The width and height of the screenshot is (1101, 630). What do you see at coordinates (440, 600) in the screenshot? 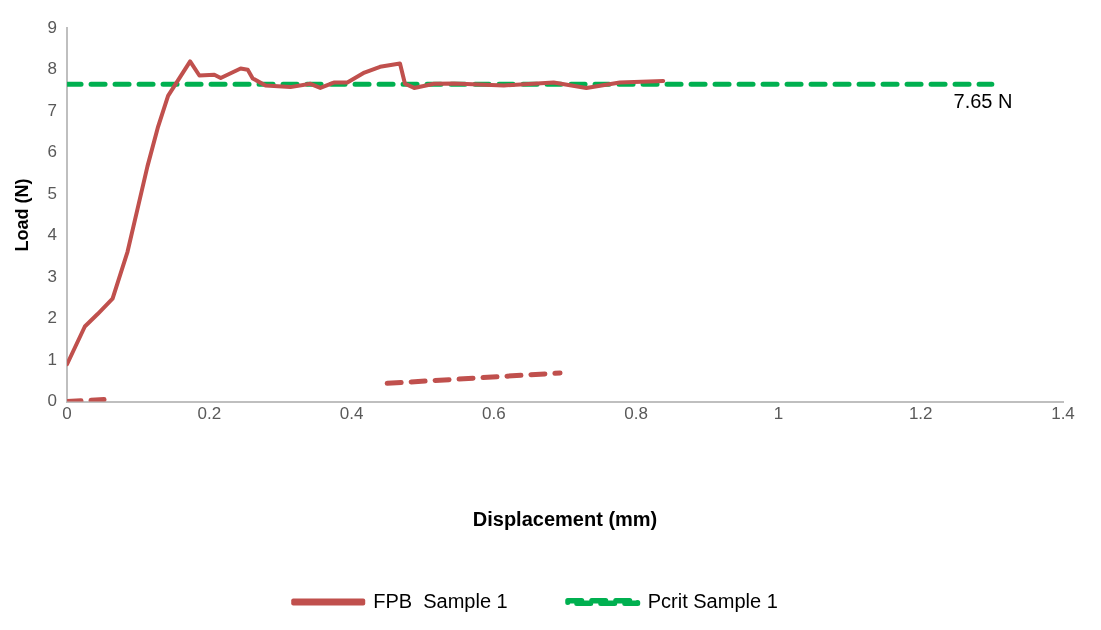
I see `legend-label: FPB Sample 1` at bounding box center [440, 600].